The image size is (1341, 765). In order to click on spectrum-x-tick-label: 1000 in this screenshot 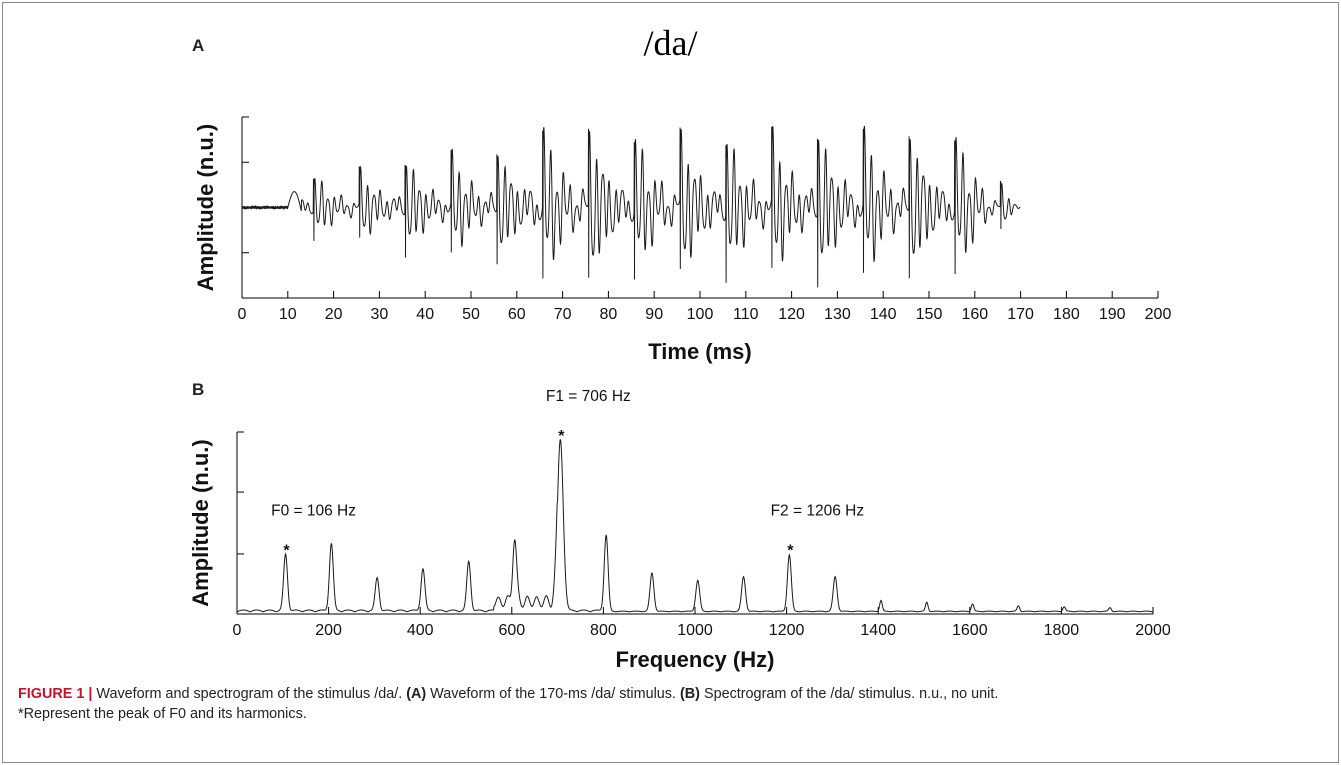, I will do `click(695, 630)`.